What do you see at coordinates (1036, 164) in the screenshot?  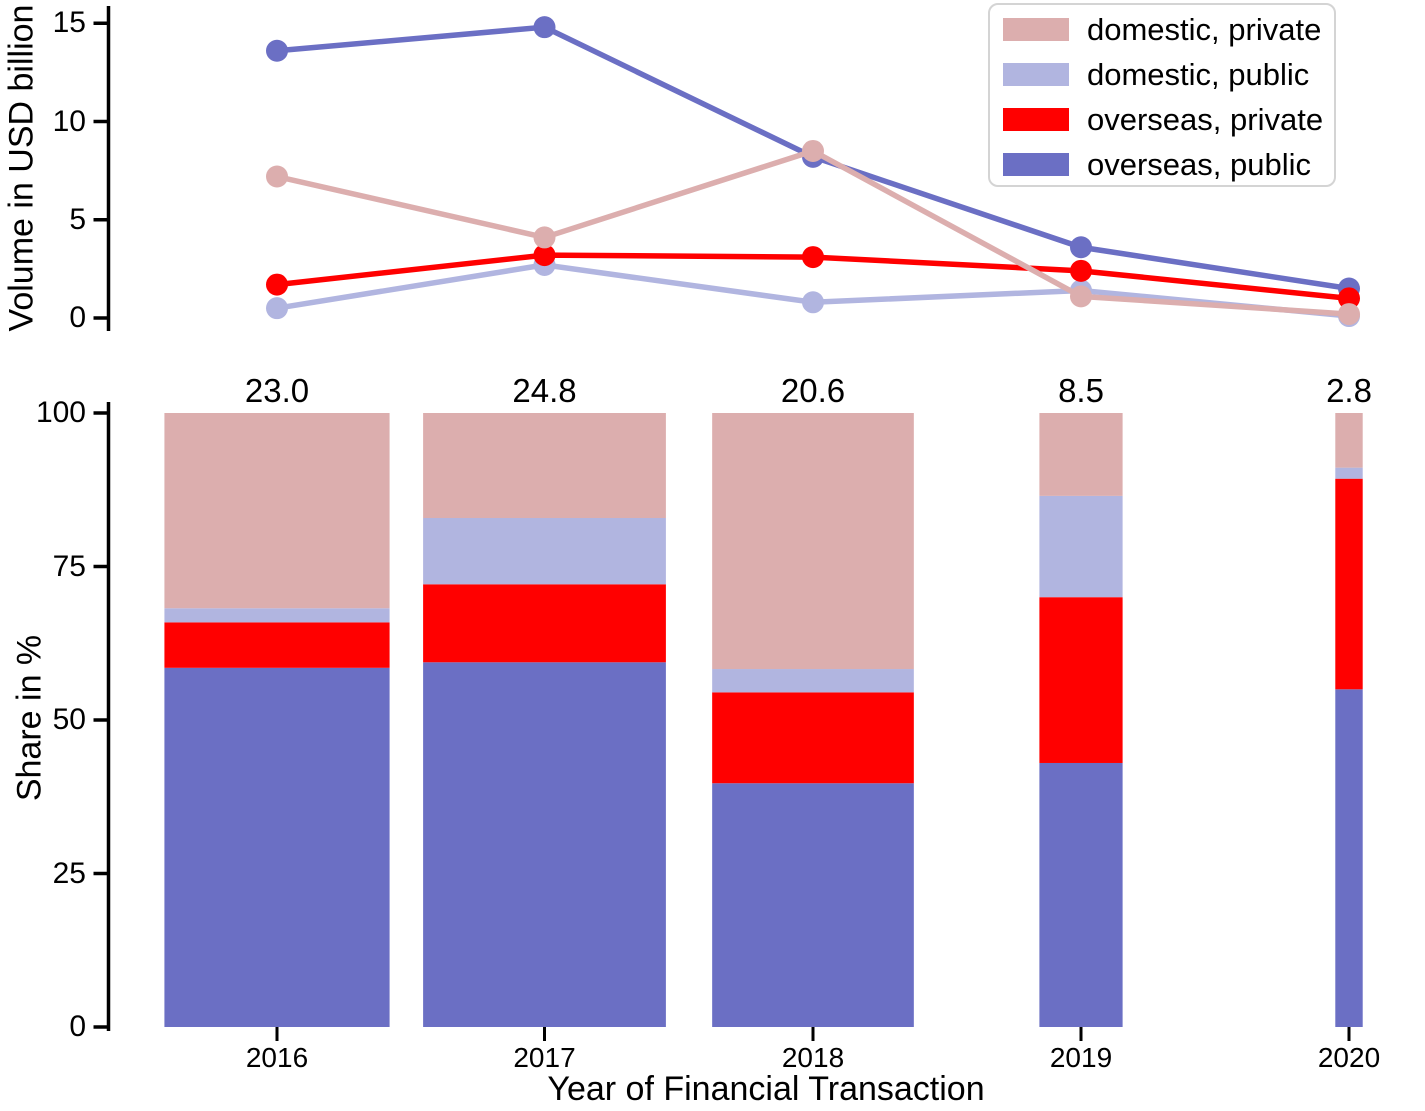 I see `legend-swatch-overseas-public` at bounding box center [1036, 164].